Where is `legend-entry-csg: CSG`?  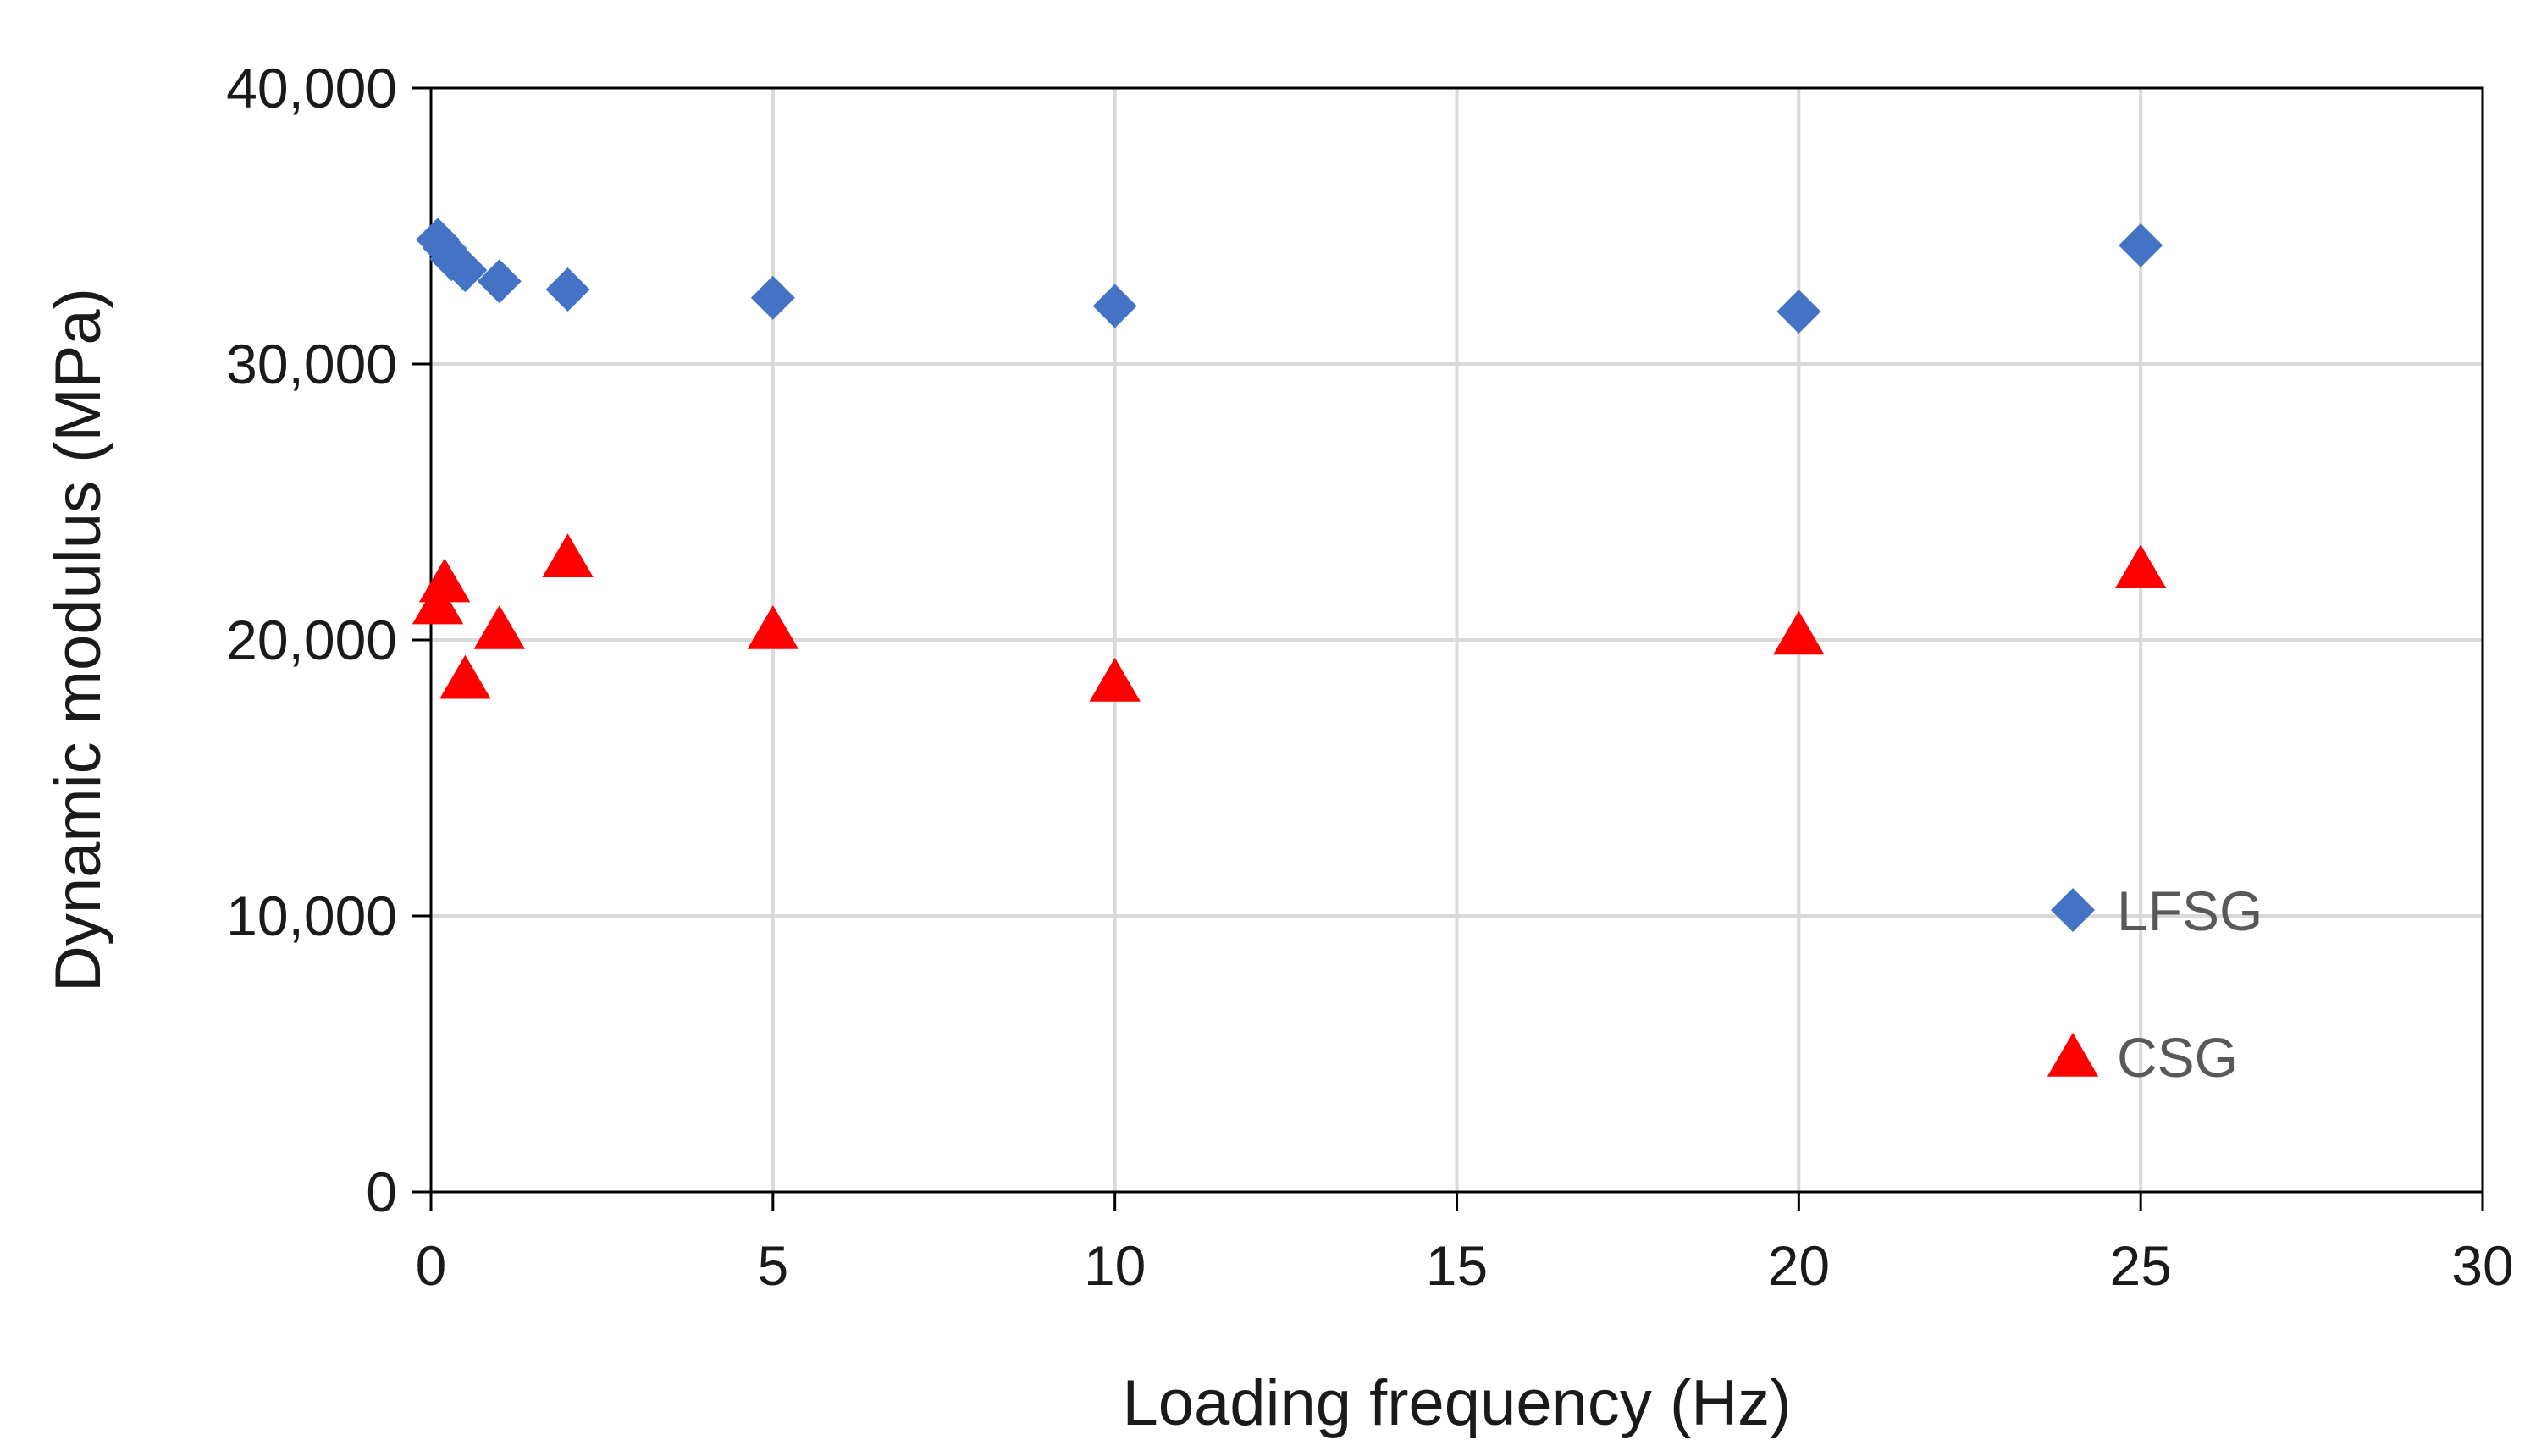 legend-entry-csg: CSG is located at coordinates (2142, 1057).